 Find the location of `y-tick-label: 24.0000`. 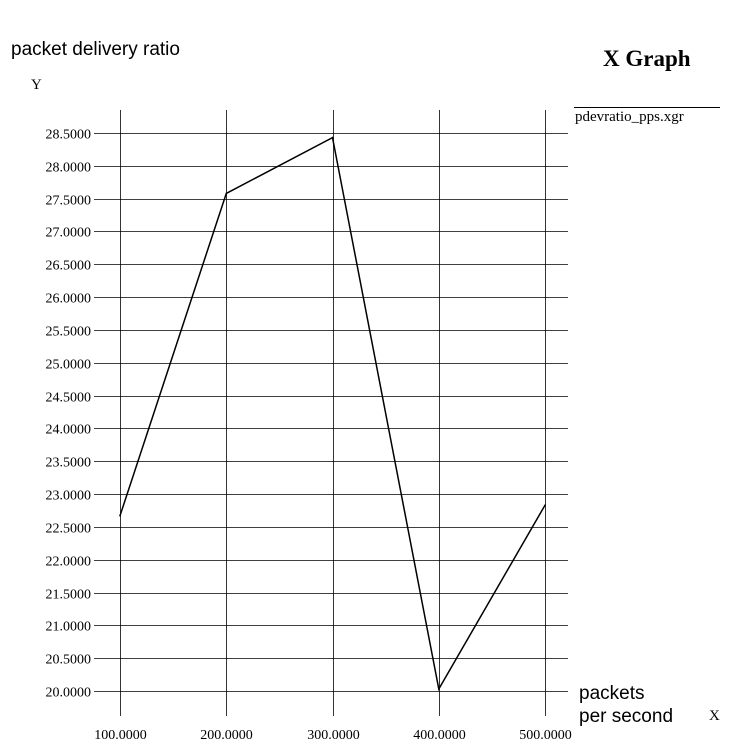

y-tick-label: 24.0000 is located at coordinates (69, 430).